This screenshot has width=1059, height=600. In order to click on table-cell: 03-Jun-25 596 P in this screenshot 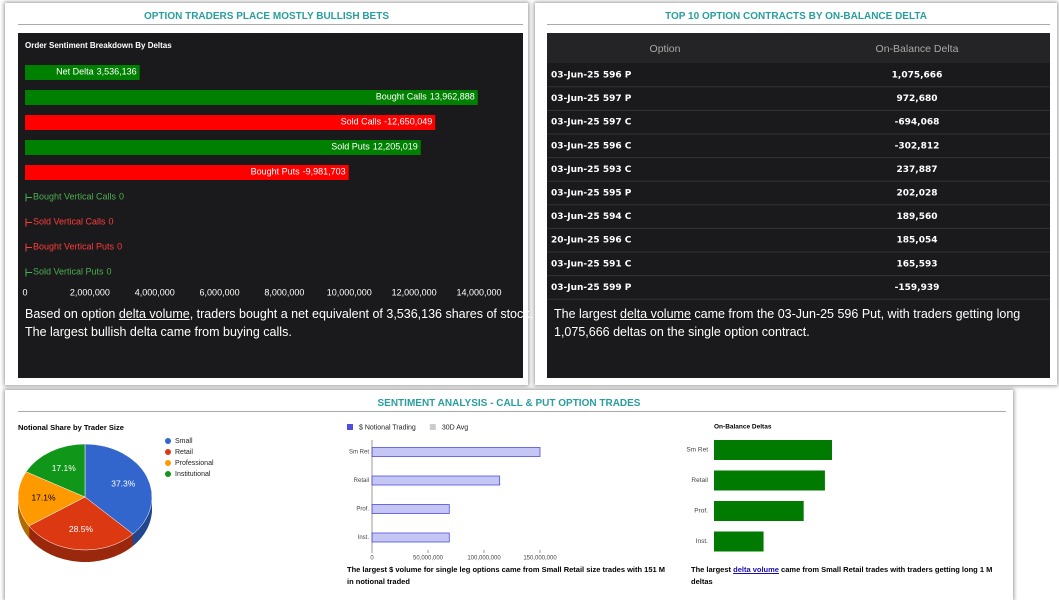, I will do `click(591, 76)`.